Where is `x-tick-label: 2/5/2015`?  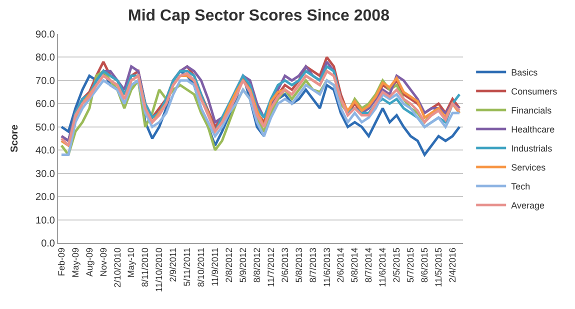
x-tick-label: 2/5/2015 is located at coordinates (397, 265).